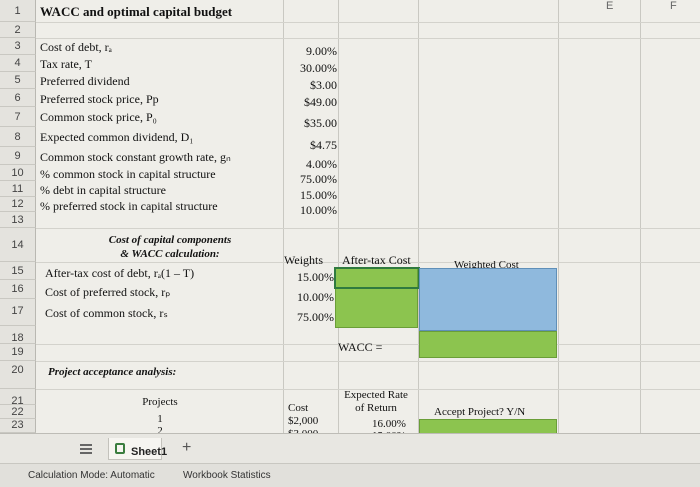  I want to click on row-header: 10, so click(18, 173).